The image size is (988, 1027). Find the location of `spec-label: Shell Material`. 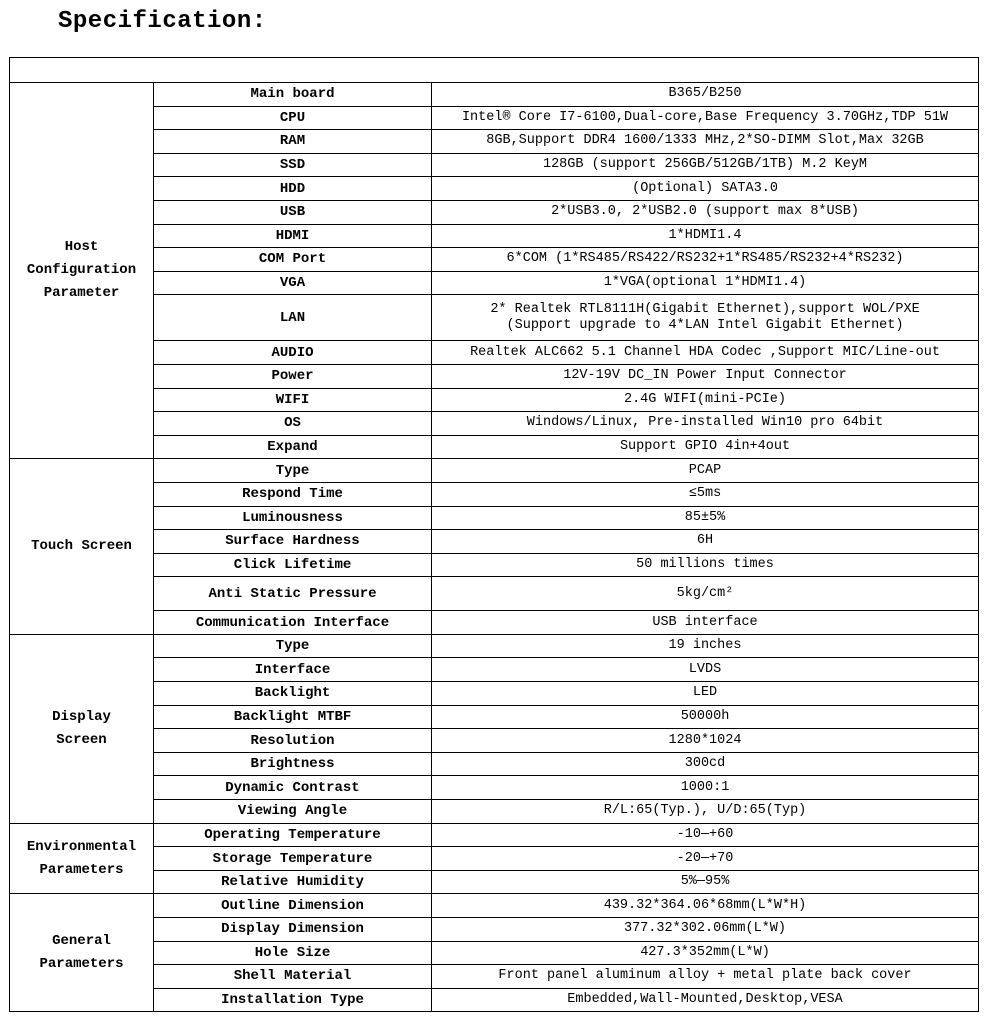

spec-label: Shell Material is located at coordinates (292, 976).